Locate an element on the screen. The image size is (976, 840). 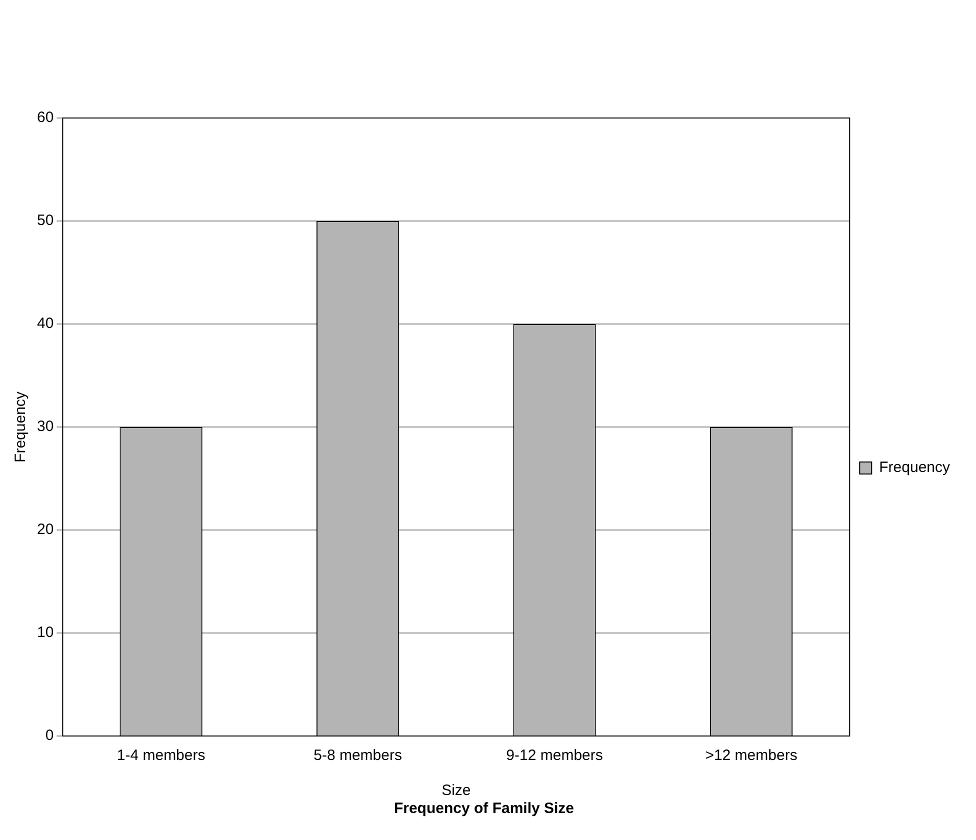
y-tick-label: 40 is located at coordinates (45, 323).